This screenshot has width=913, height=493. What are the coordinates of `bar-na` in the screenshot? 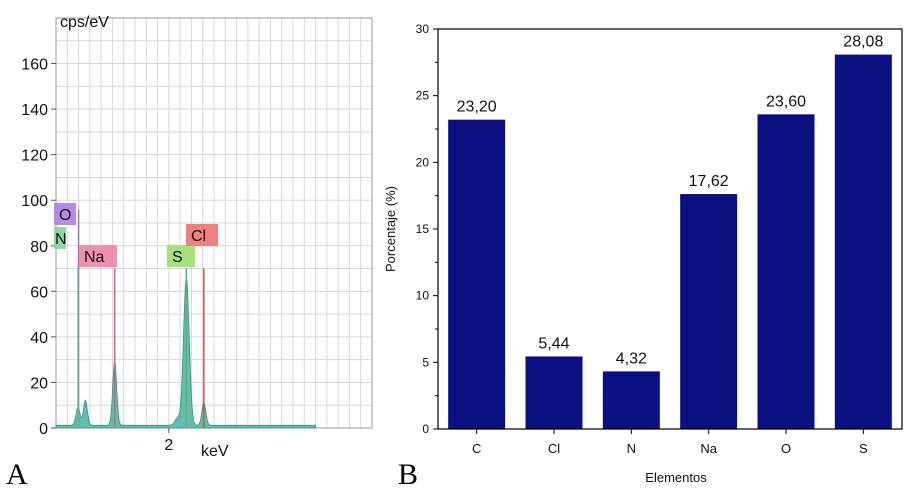 It's located at (709, 311).